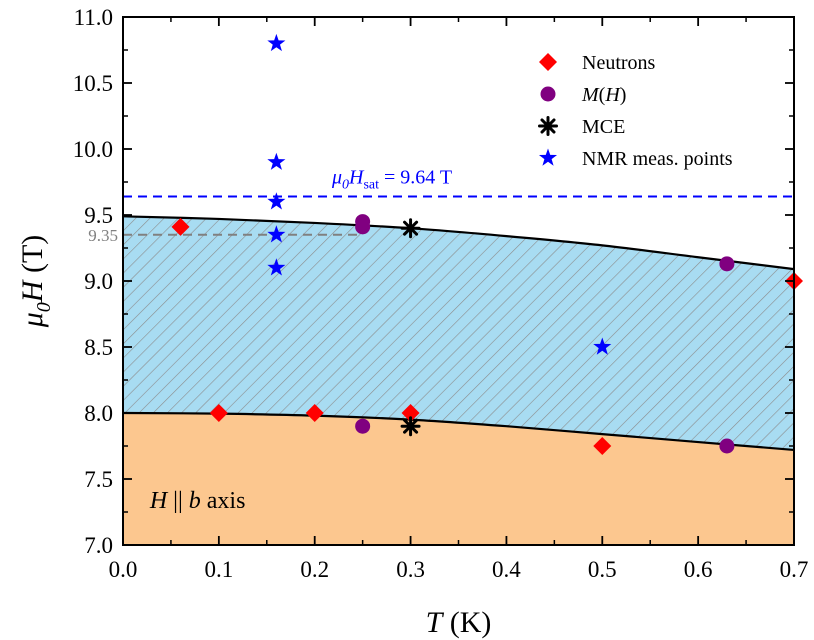 The image size is (814, 640). What do you see at coordinates (603, 127) in the screenshot?
I see `legend-label-mce: MCE` at bounding box center [603, 127].